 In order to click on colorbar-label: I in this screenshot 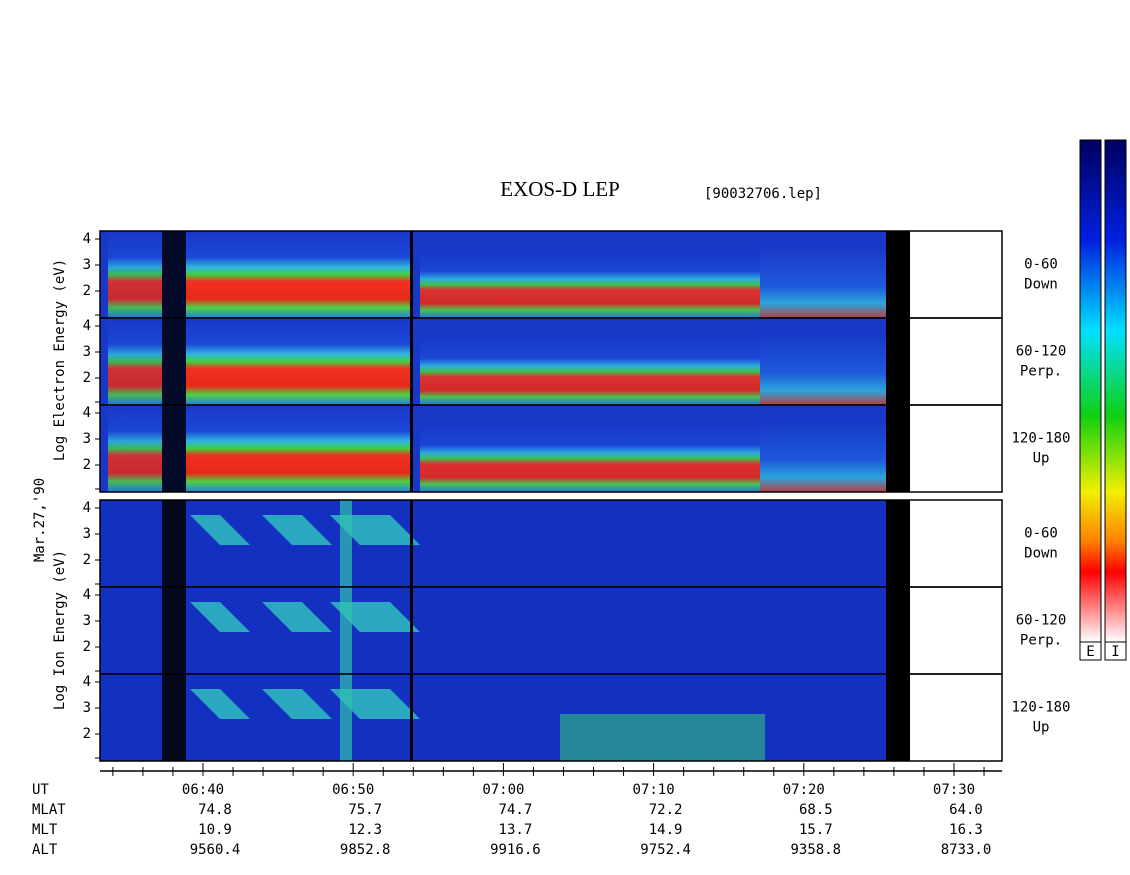, I will do `click(1115, 652)`.